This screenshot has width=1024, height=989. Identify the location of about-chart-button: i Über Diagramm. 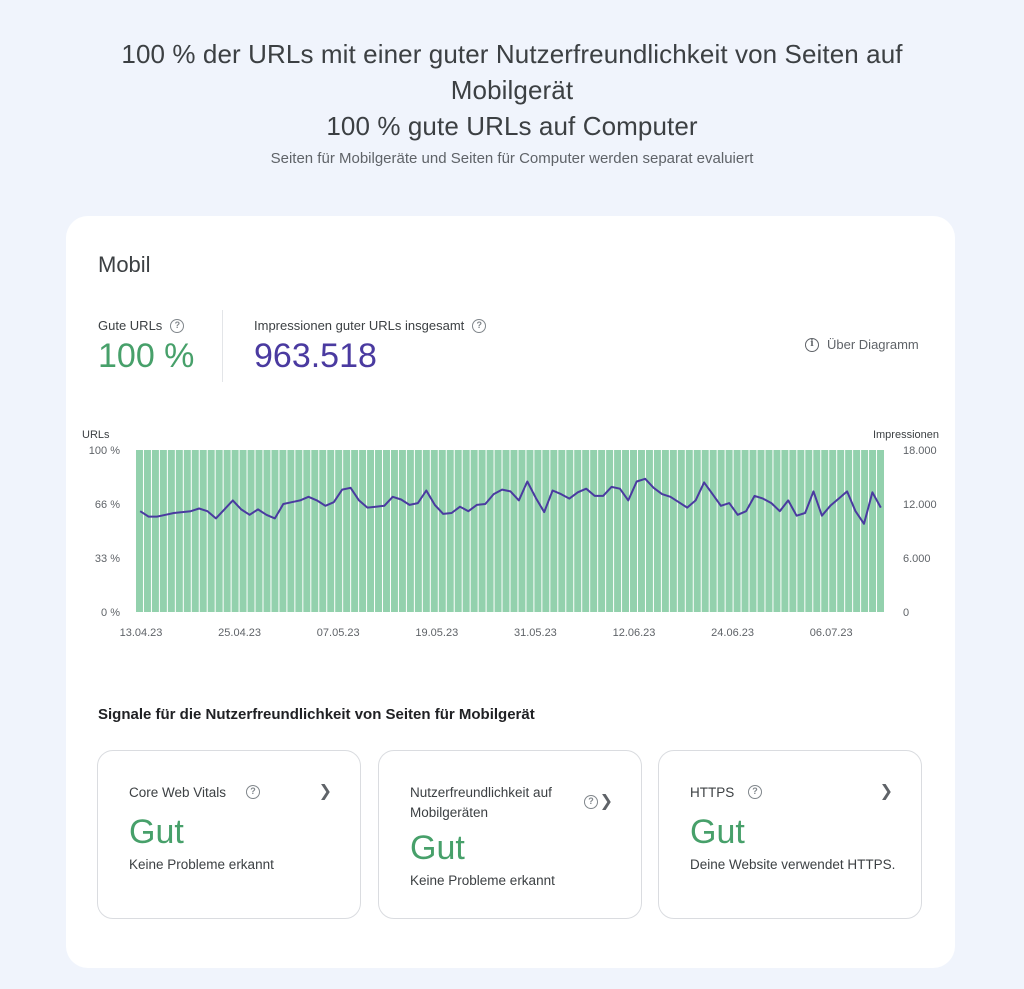
(862, 344).